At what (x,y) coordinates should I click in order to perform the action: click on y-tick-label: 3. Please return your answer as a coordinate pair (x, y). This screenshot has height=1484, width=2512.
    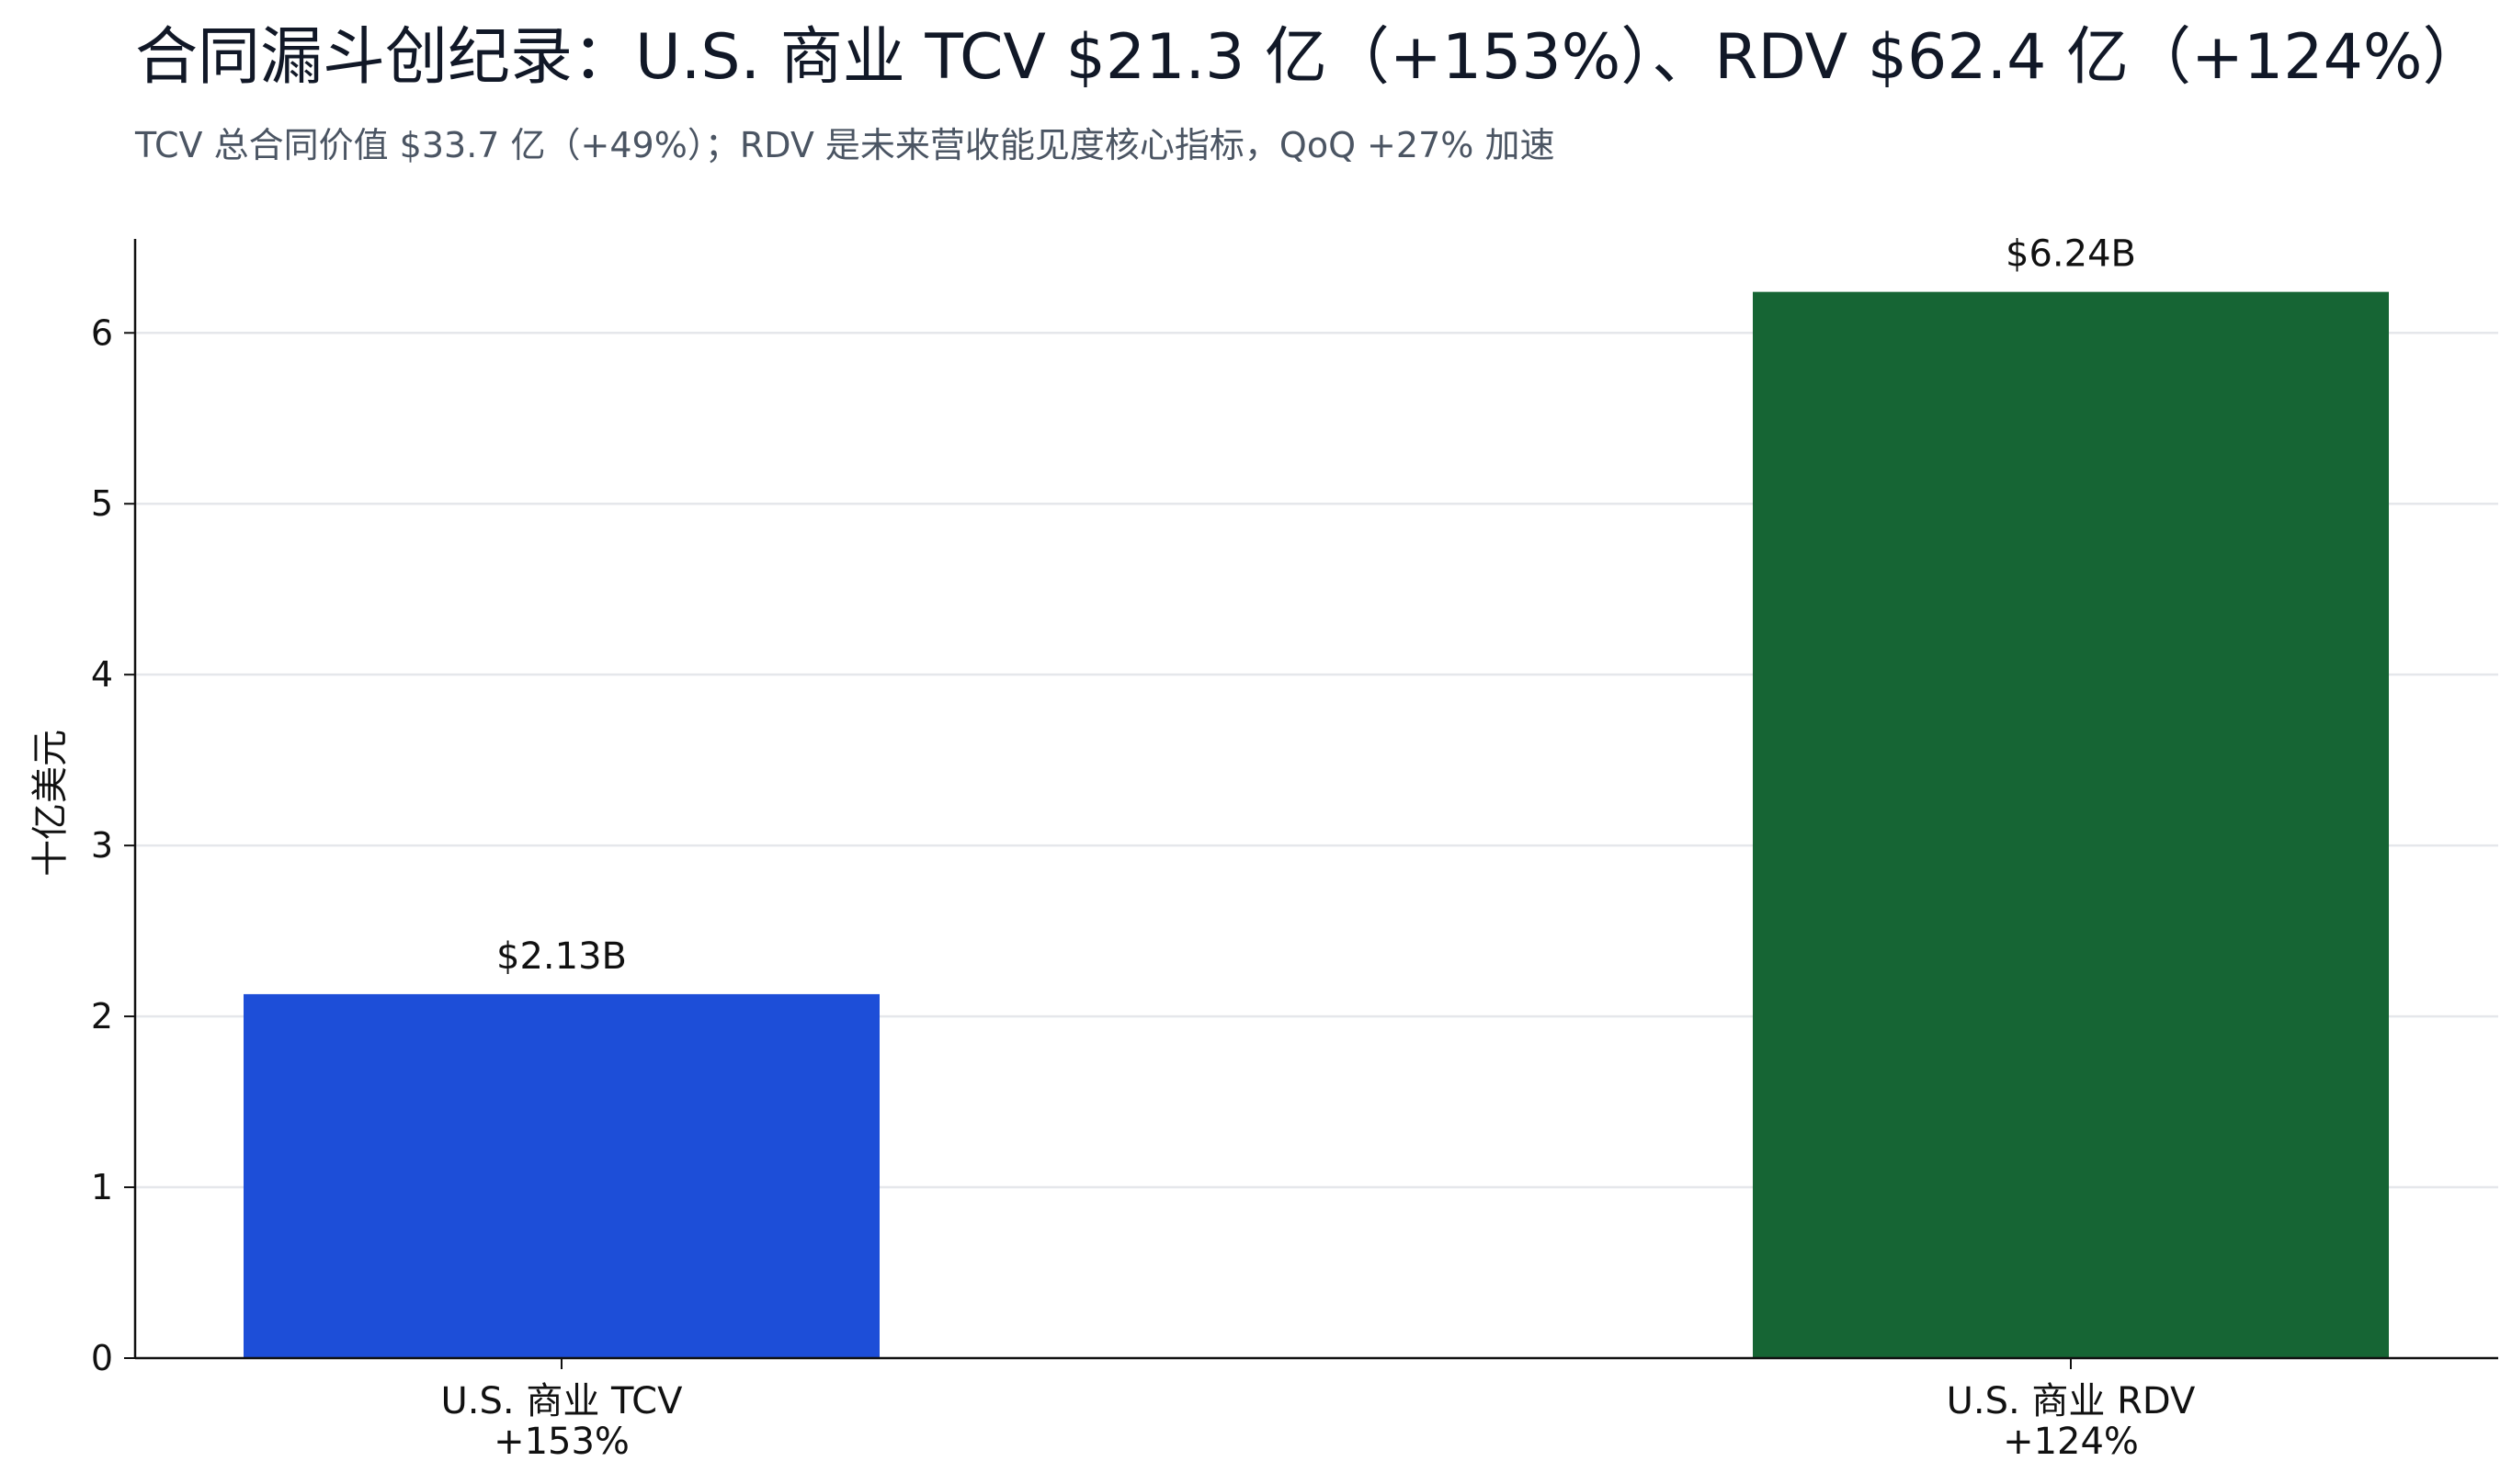
    Looking at the image, I should click on (102, 845).